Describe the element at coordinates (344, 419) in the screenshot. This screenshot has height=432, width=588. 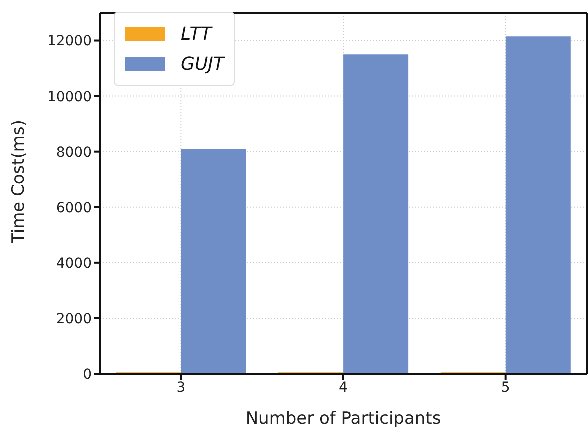
I see `x-axis-title: Number of Participants` at that location.